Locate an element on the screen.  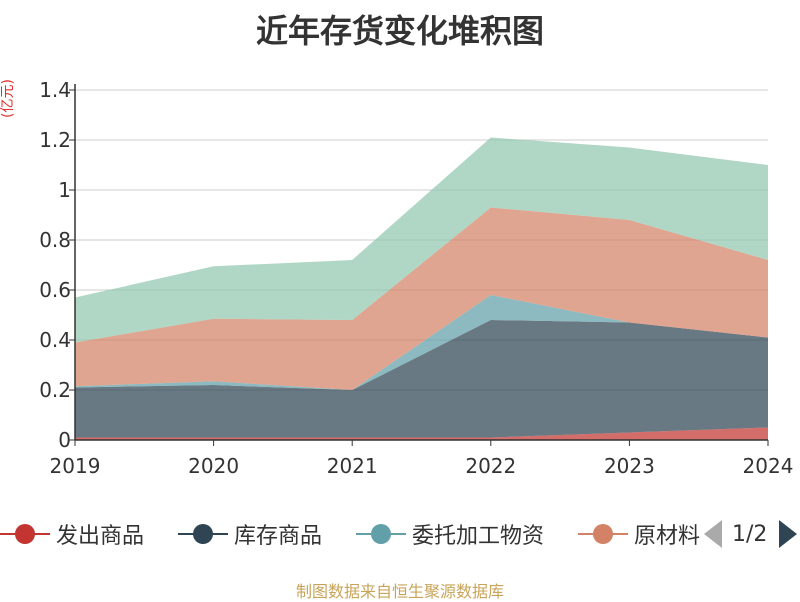
legend-page-indicator: 1/2 is located at coordinates (750, 534).